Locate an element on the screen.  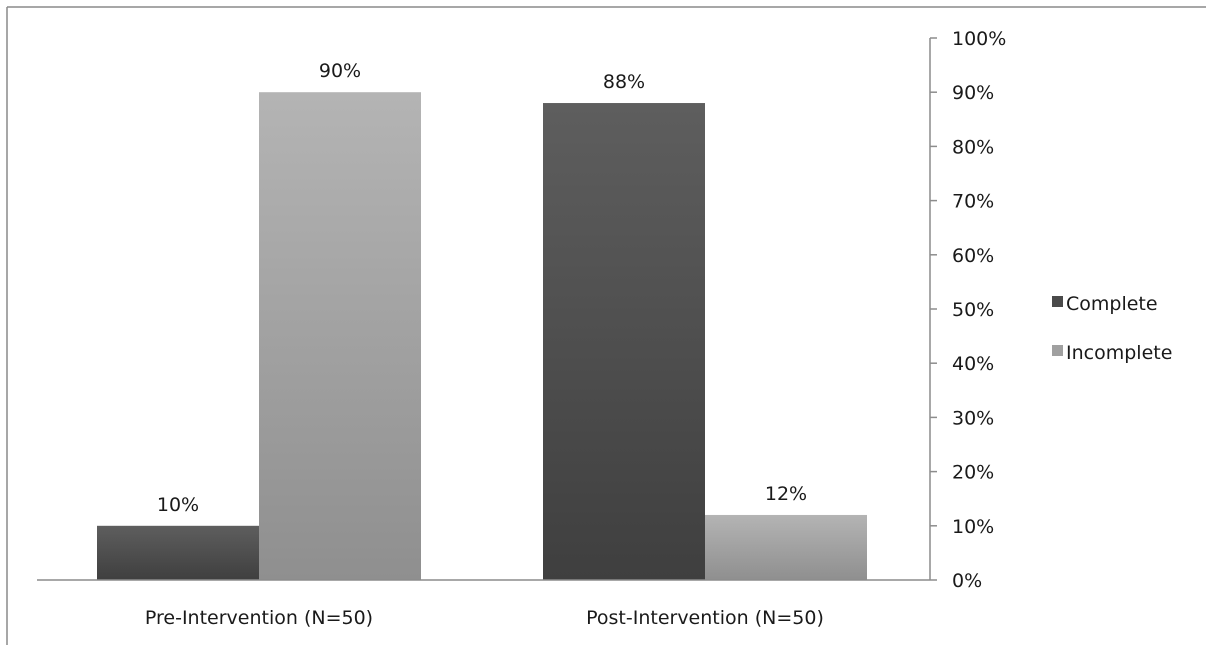
y-tick-label: 90% is located at coordinates (973, 93).